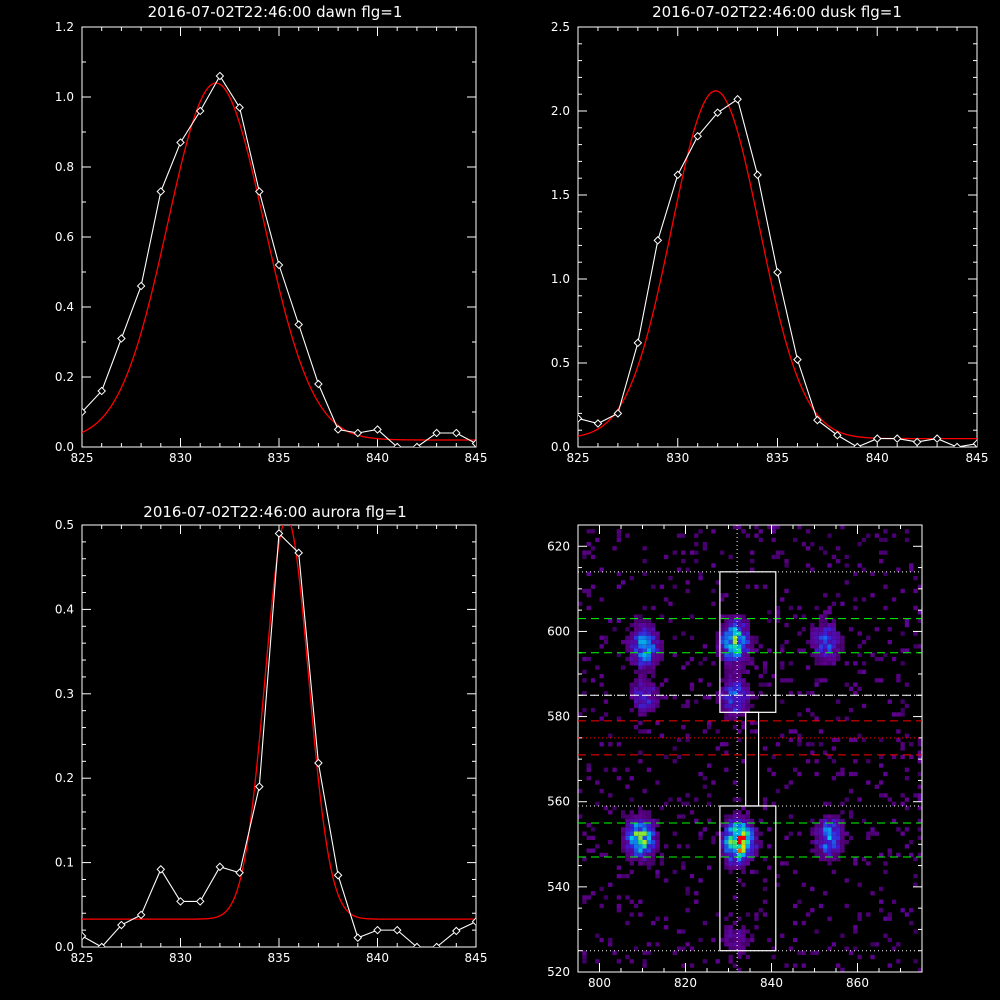  What do you see at coordinates (599, 983) in the screenshot?
I see `x-tick-label: 800` at bounding box center [599, 983].